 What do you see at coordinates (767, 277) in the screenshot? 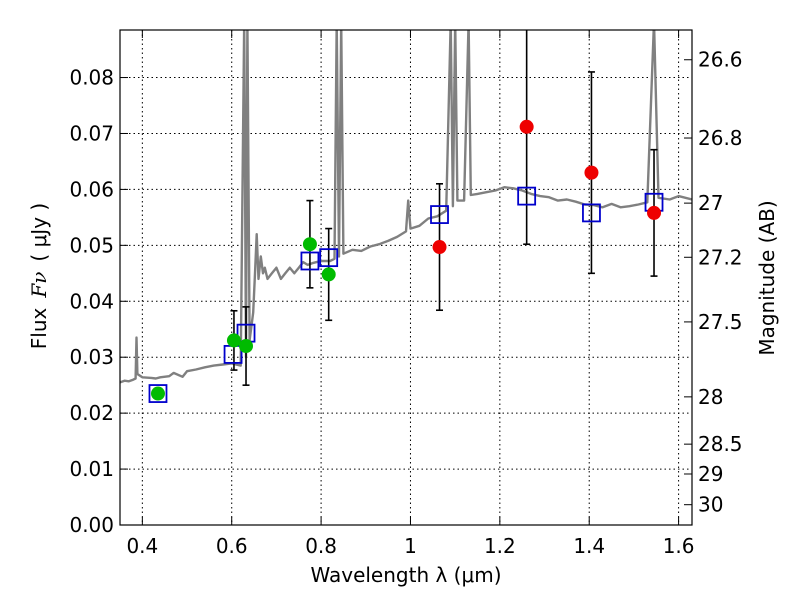
I see `y2-axis-title: Magnitude (AB)` at bounding box center [767, 277].